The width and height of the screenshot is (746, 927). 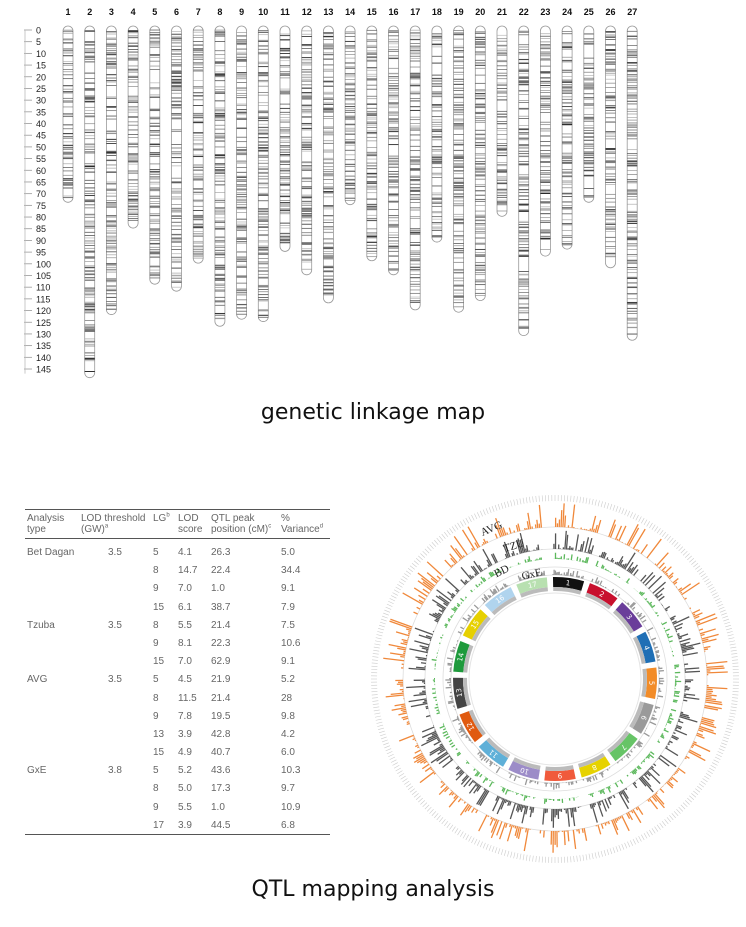 I want to click on axis-tick-label: 35, so click(x=41, y=112).